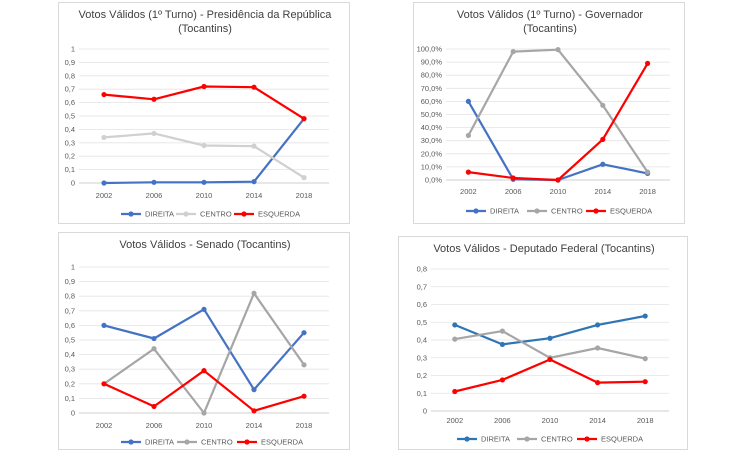 The image size is (750, 451). What do you see at coordinates (550, 29) in the screenshot?
I see `chart-title-governador-1: (Tocantins)` at bounding box center [550, 29].